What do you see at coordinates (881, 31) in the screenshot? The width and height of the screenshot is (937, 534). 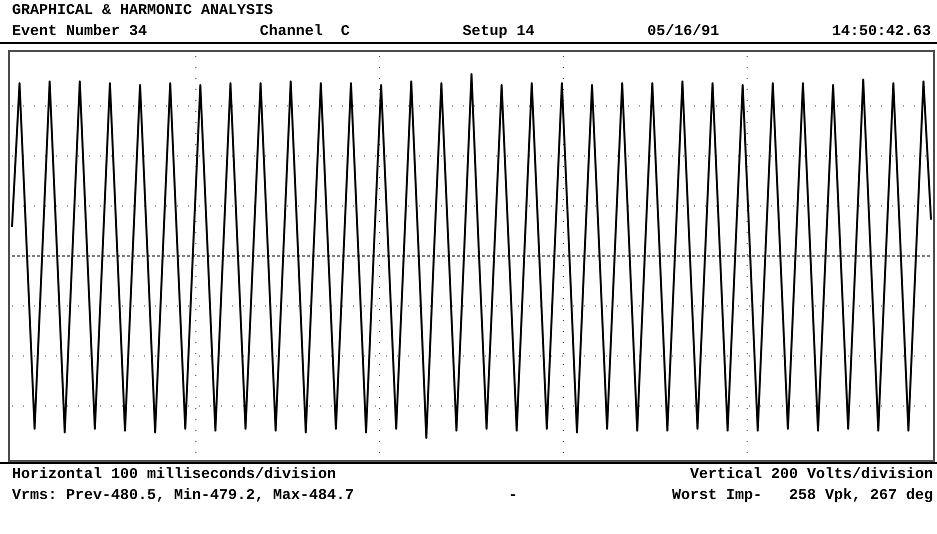 I see `text: 14:50:42.63` at bounding box center [881, 31].